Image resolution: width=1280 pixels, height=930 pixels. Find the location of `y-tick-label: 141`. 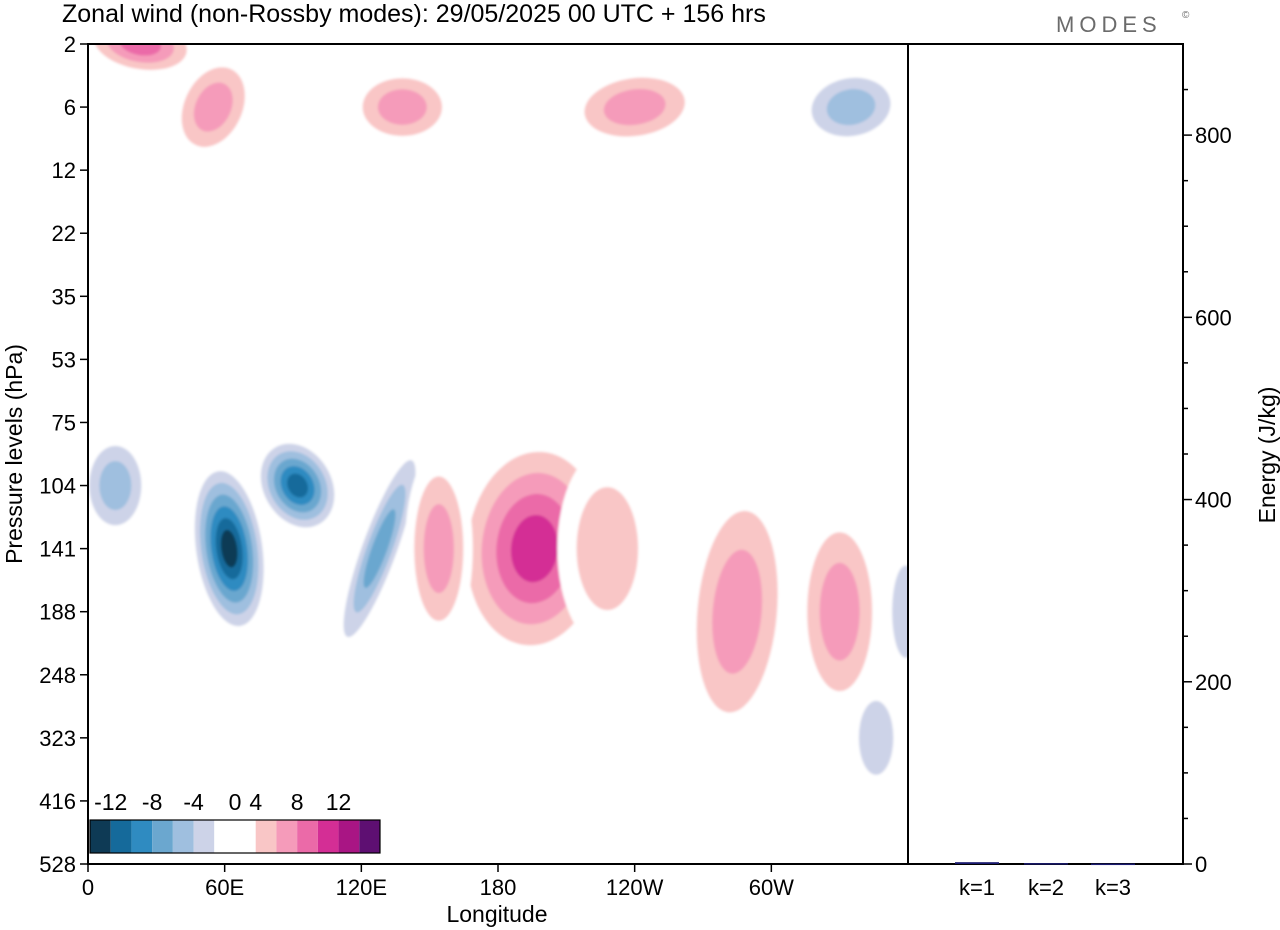

y-tick-label: 141 is located at coordinates (57, 549).